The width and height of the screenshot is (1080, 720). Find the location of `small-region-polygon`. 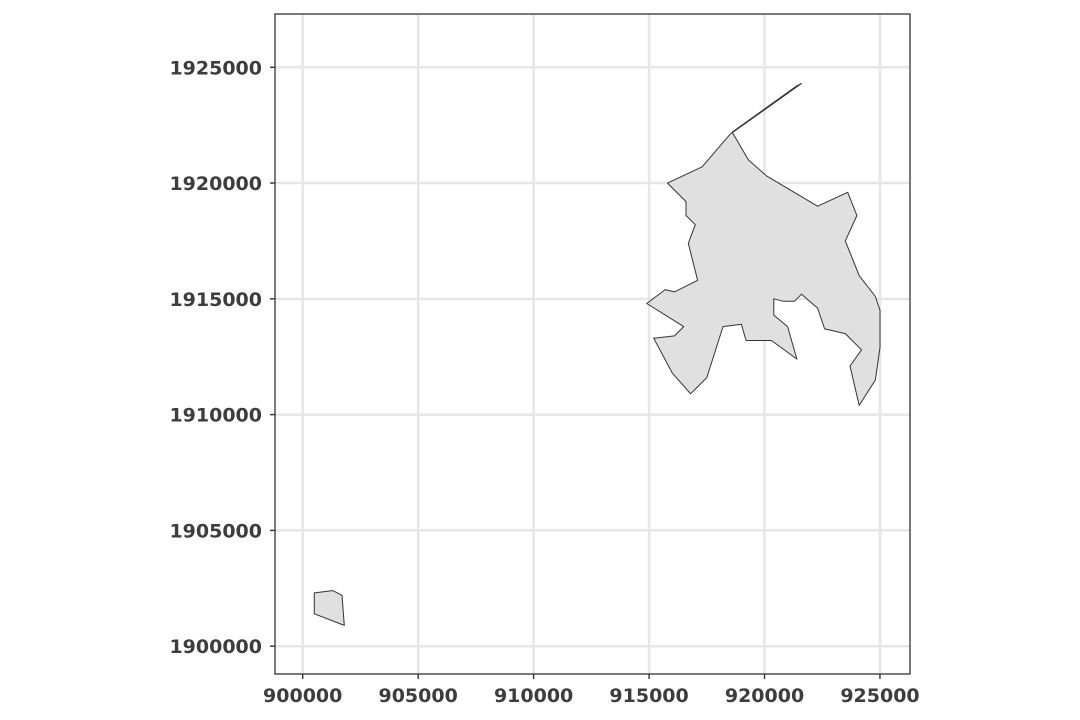

small-region-polygon is located at coordinates (329, 608).